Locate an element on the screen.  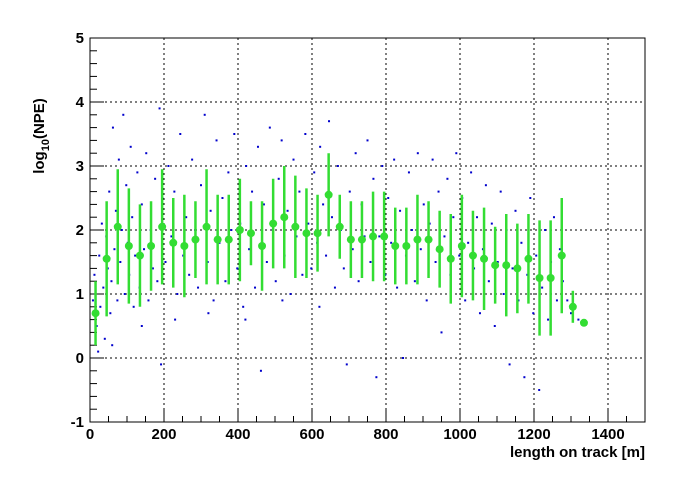
y-tick-label: 1 is located at coordinates (80, 294).